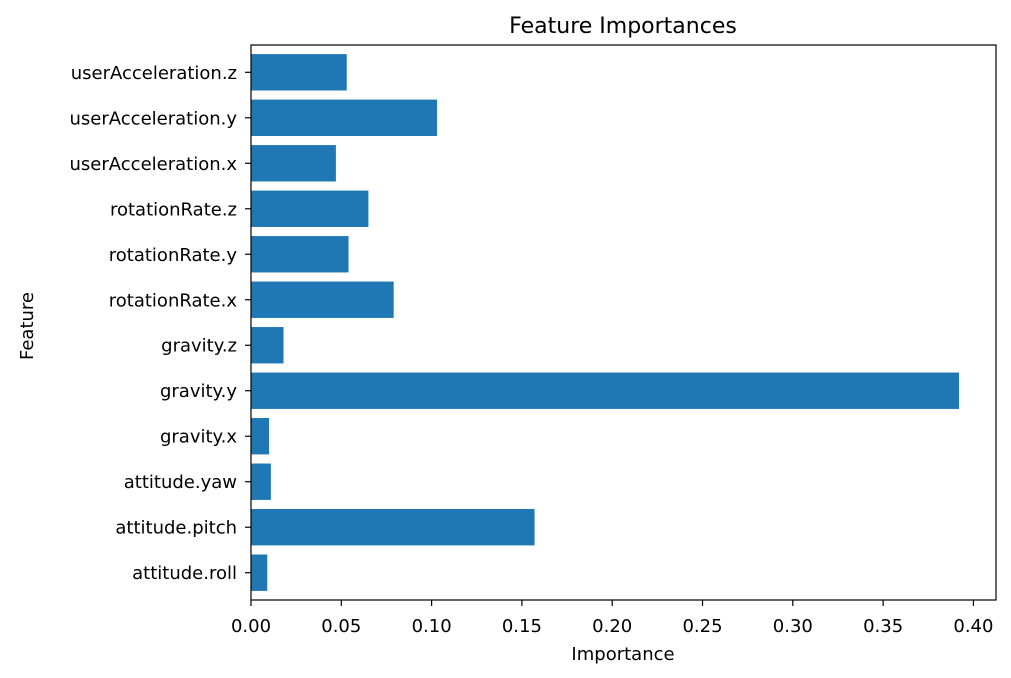 Image resolution: width=1011 pixels, height=678 pixels. What do you see at coordinates (199, 346) in the screenshot?
I see `y-tick-label: gravity.z` at bounding box center [199, 346].